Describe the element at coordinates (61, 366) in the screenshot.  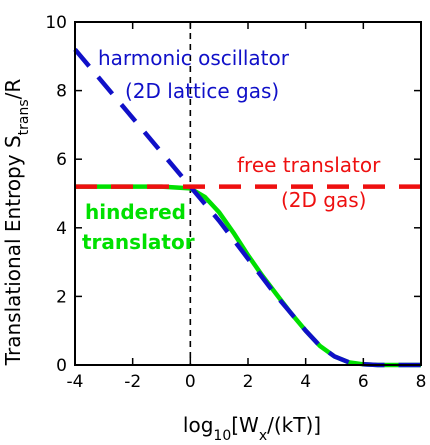
I see `y-tick-label: 0` at that location.